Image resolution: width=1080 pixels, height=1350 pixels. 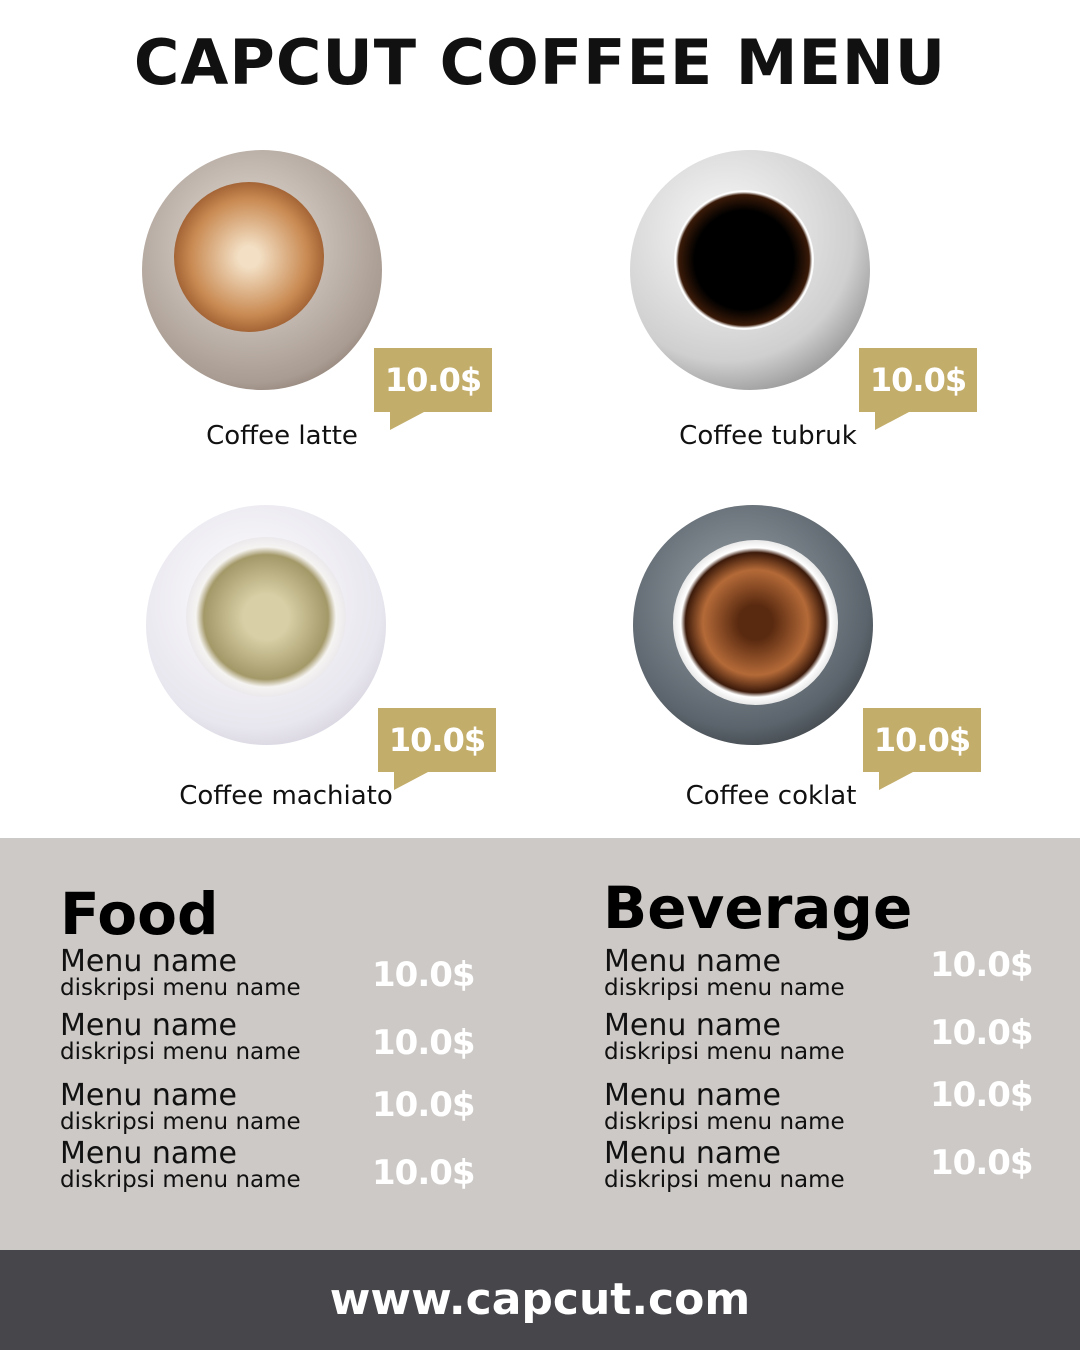 I want to click on coffee-name: Coffee machiato, so click(x=286, y=796).